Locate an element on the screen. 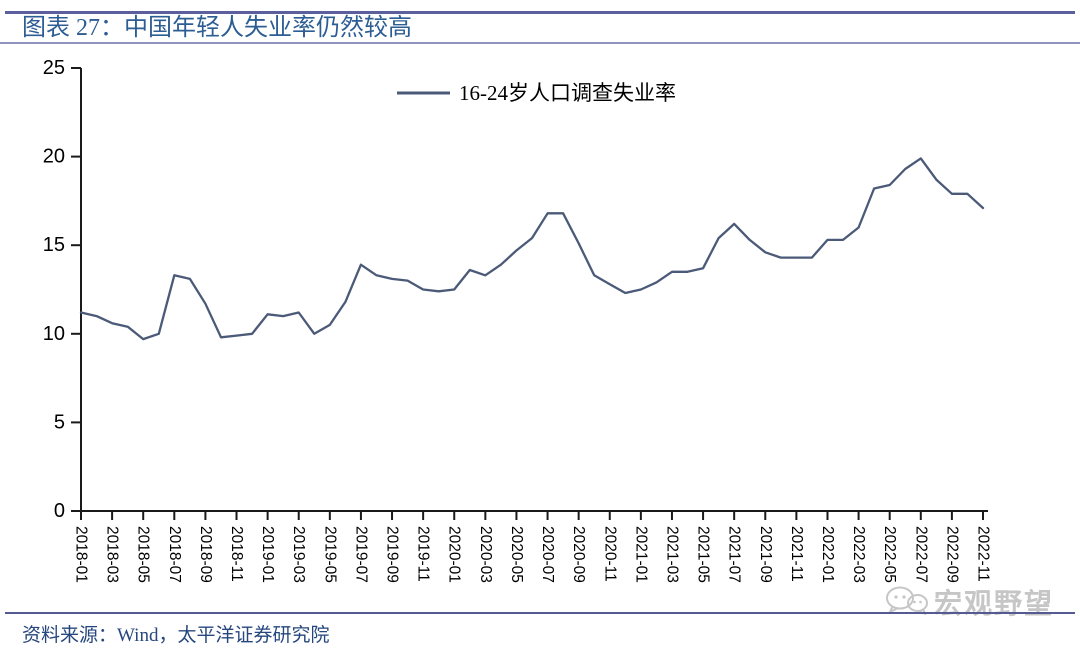 This screenshot has width=1080, height=651. x-tick-label: 2022-09 is located at coordinates (951, 554).